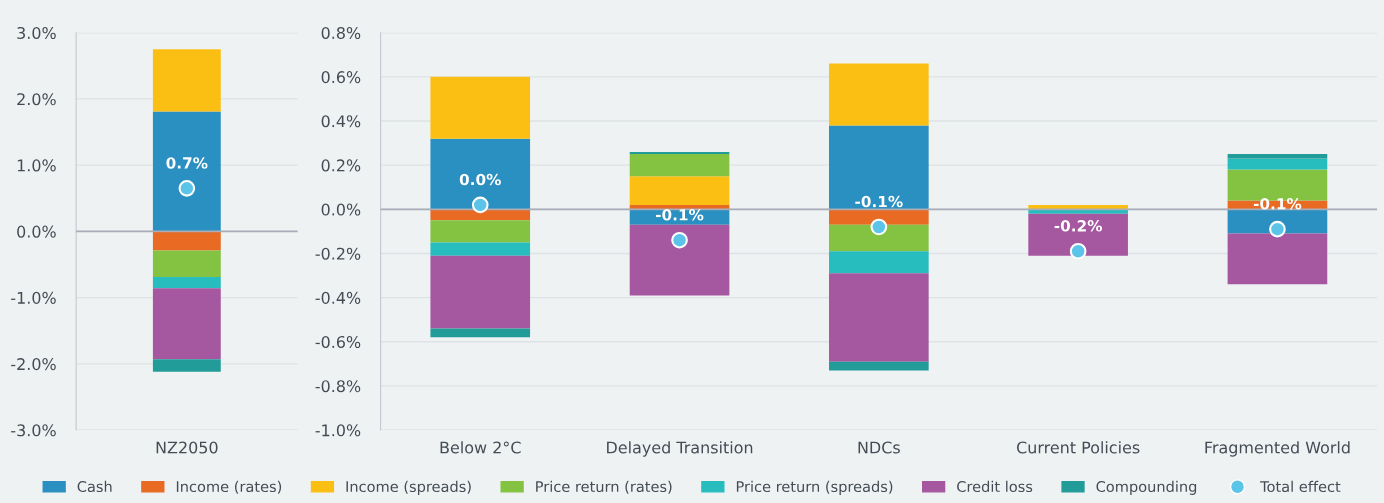  I want to click on data-label: 0.0%, so click(480, 179).